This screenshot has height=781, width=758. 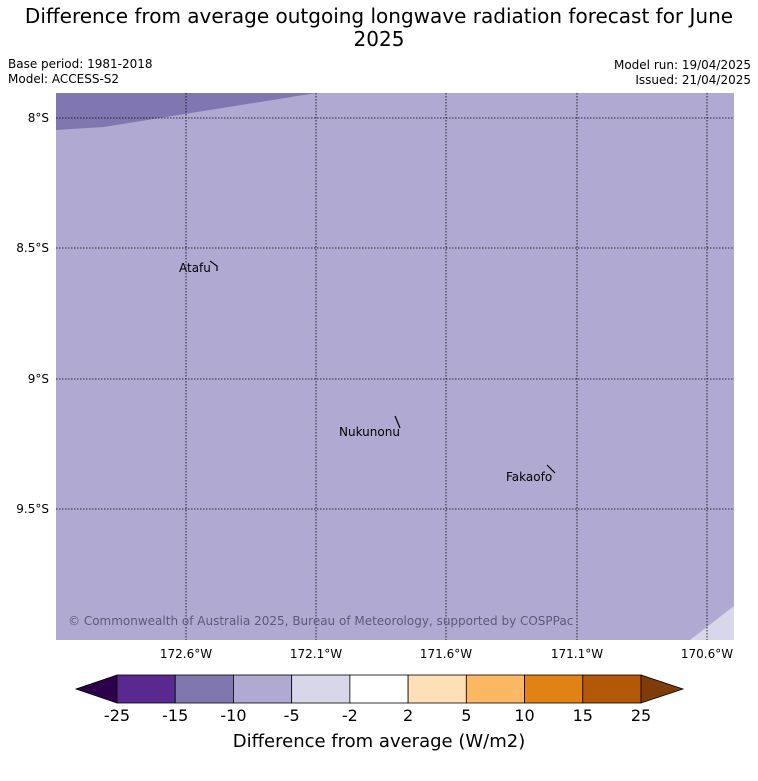 What do you see at coordinates (369, 432) in the screenshot?
I see `place-label-nukunonu: Nukunonu` at bounding box center [369, 432].